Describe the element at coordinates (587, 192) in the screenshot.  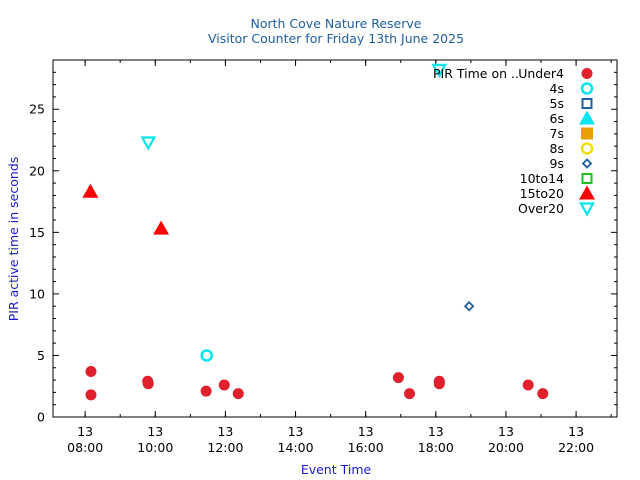
I see `legend-marker-15to20` at that location.